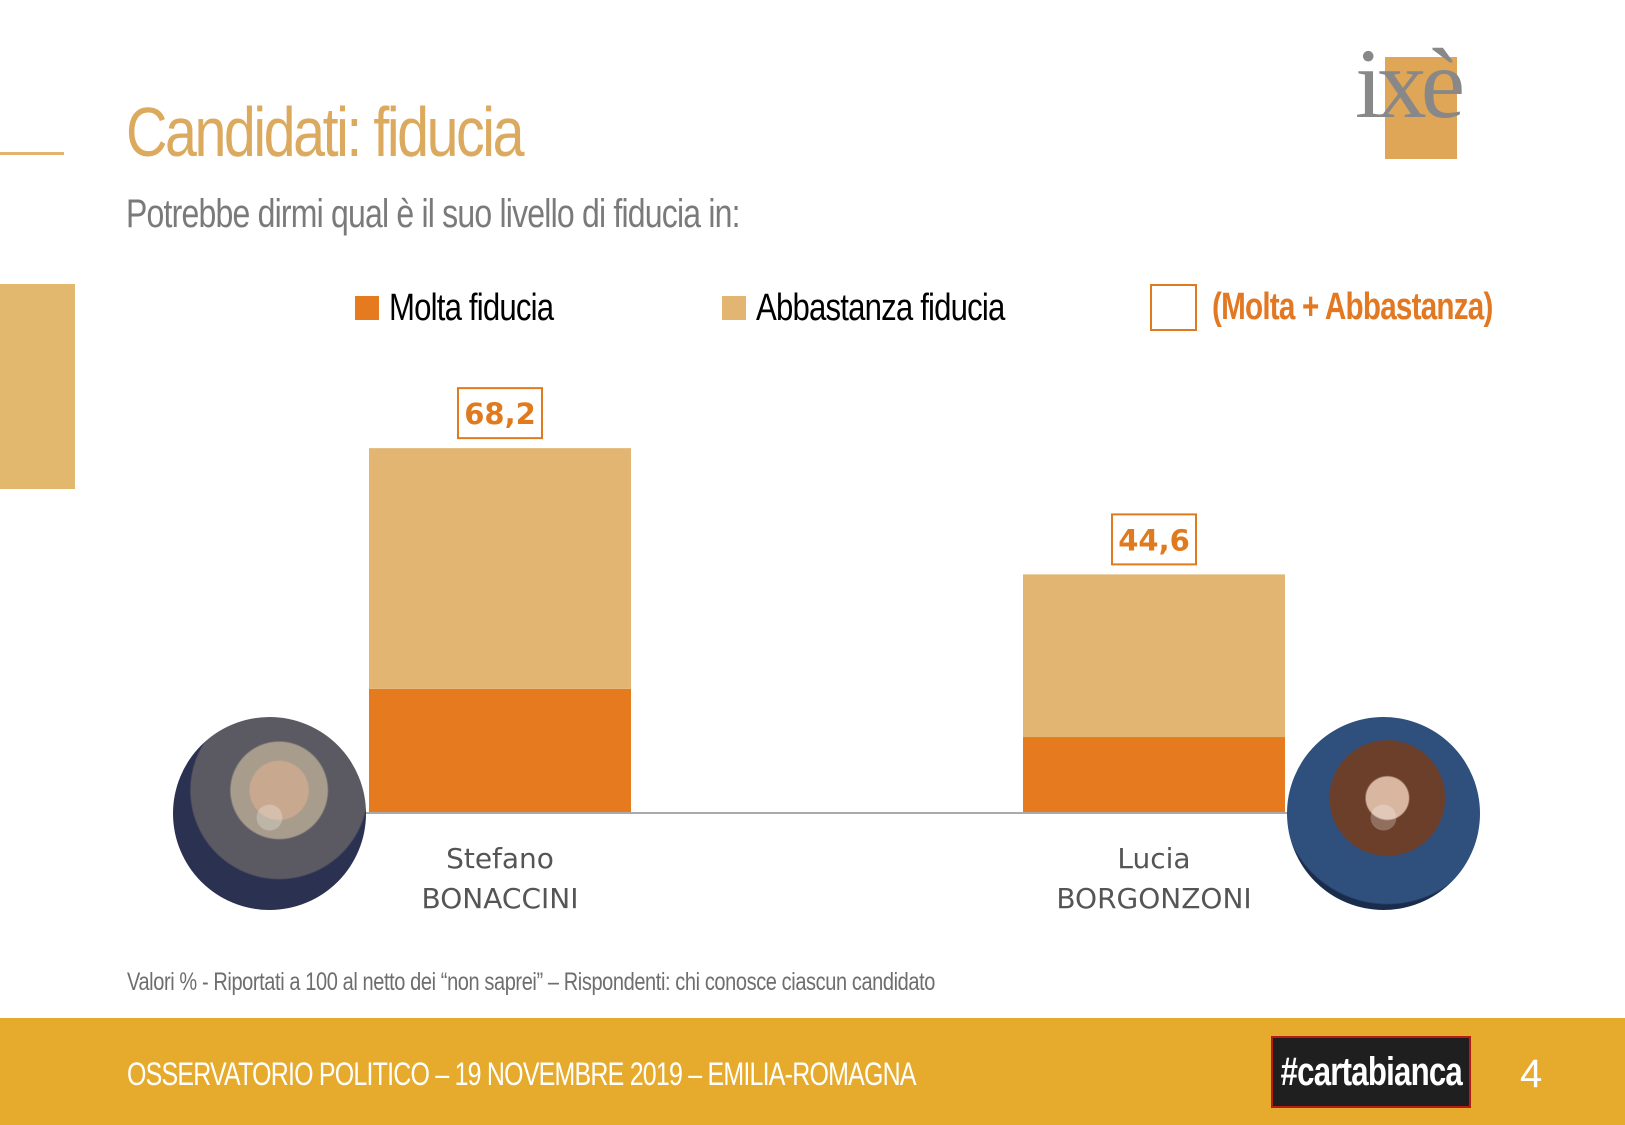  I want to click on badge-text: #cartabianca, so click(1370, 1072).